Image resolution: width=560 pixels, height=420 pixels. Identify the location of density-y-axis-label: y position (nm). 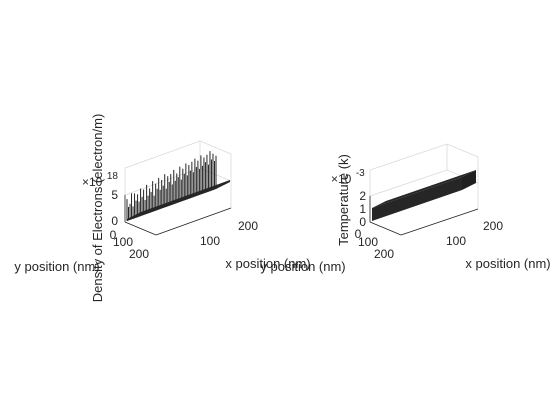
(56, 266).